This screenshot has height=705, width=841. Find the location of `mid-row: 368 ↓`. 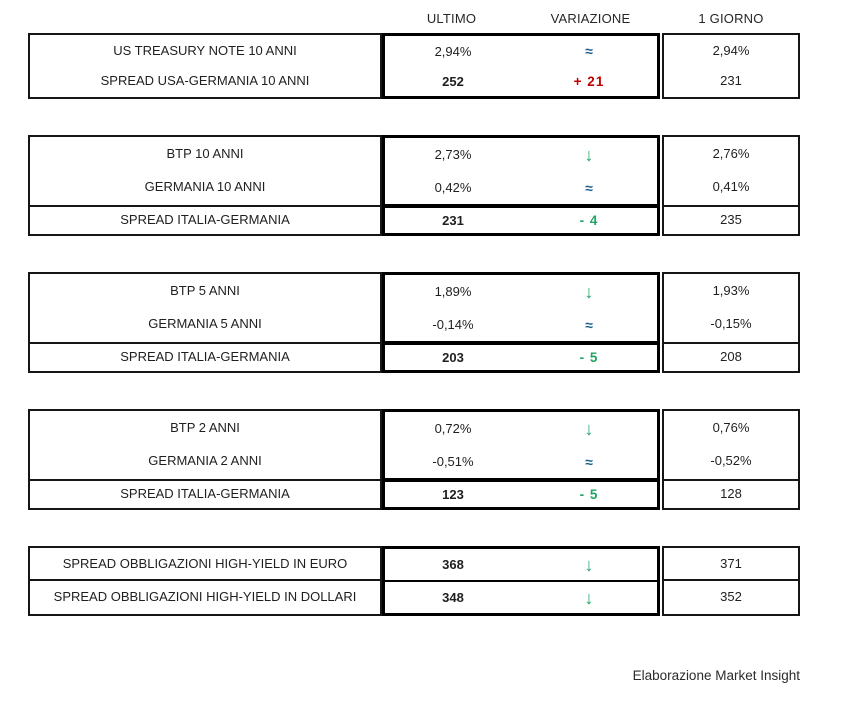

mid-row: 368 ↓ is located at coordinates (521, 564).